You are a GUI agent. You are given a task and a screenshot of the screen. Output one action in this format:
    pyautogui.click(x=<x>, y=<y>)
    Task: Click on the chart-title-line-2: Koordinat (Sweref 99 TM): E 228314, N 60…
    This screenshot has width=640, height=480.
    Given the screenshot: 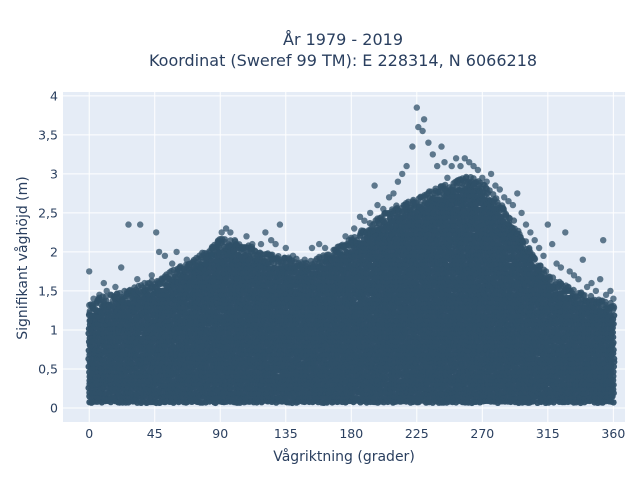 What is the action you would take?
    pyautogui.click(x=343, y=60)
    